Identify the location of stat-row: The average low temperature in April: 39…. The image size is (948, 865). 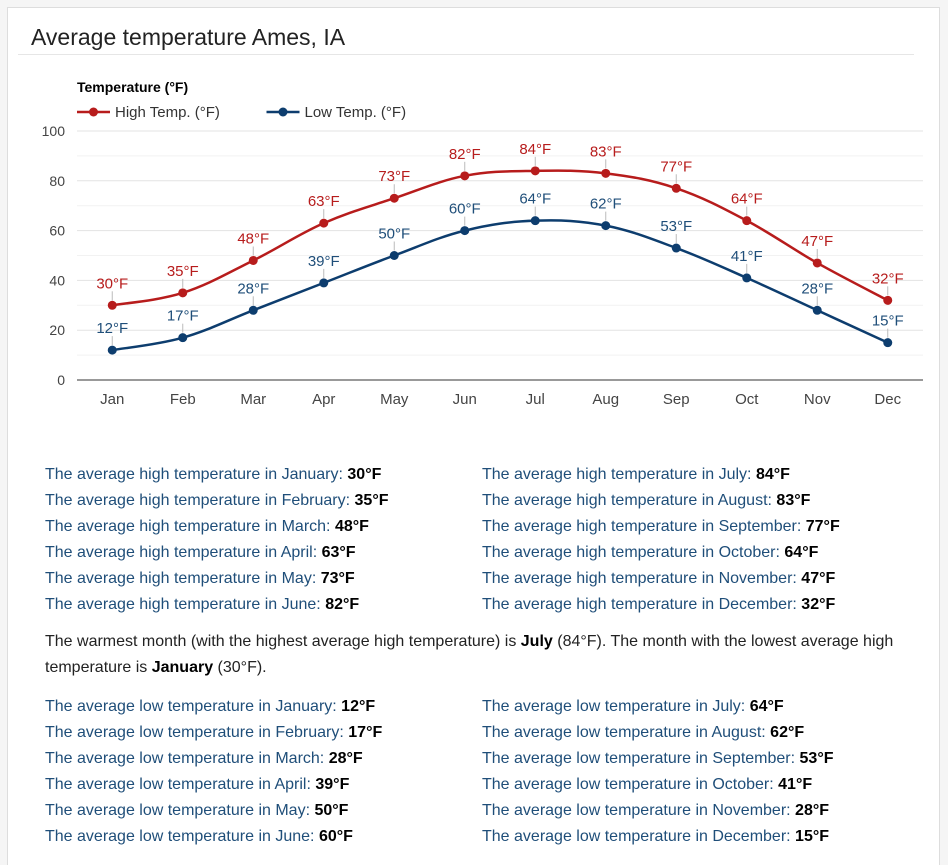
(213, 785).